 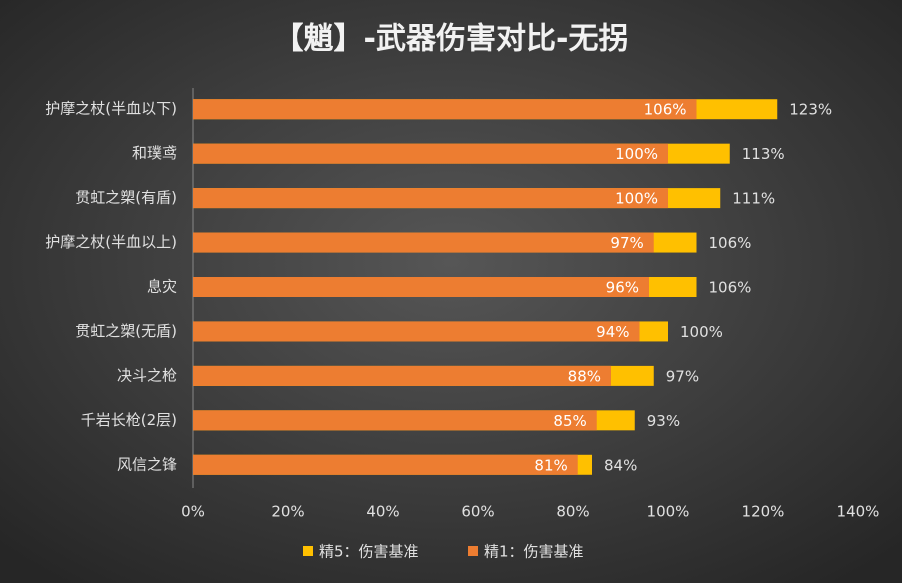 I want to click on x-tick-label: 60%, so click(x=477, y=512).